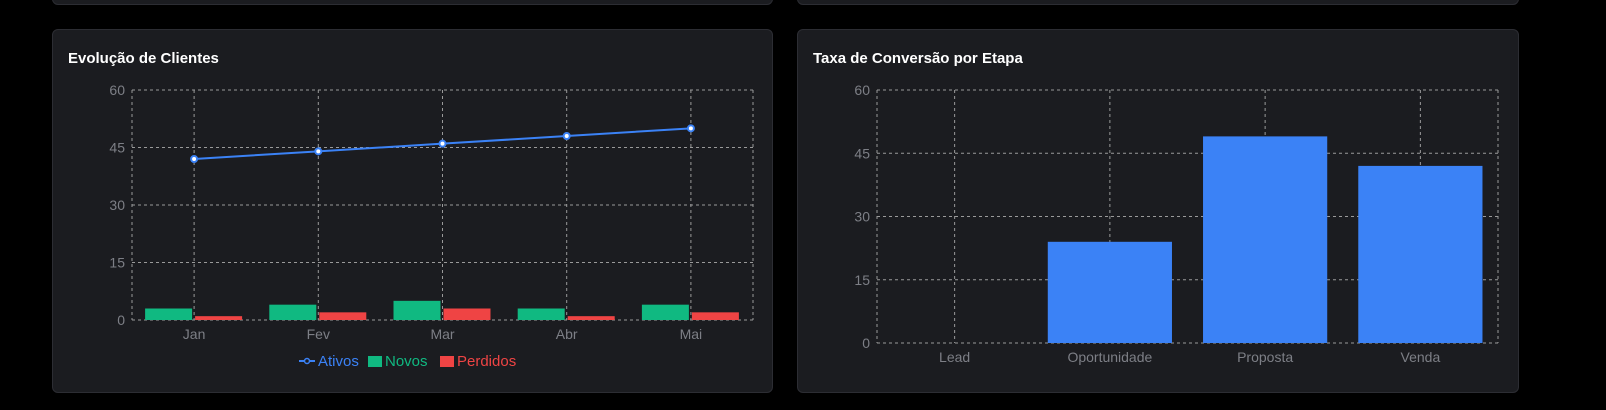 Image resolution: width=1606 pixels, height=410 pixels. I want to click on x-tick-label: Abr, so click(567, 334).